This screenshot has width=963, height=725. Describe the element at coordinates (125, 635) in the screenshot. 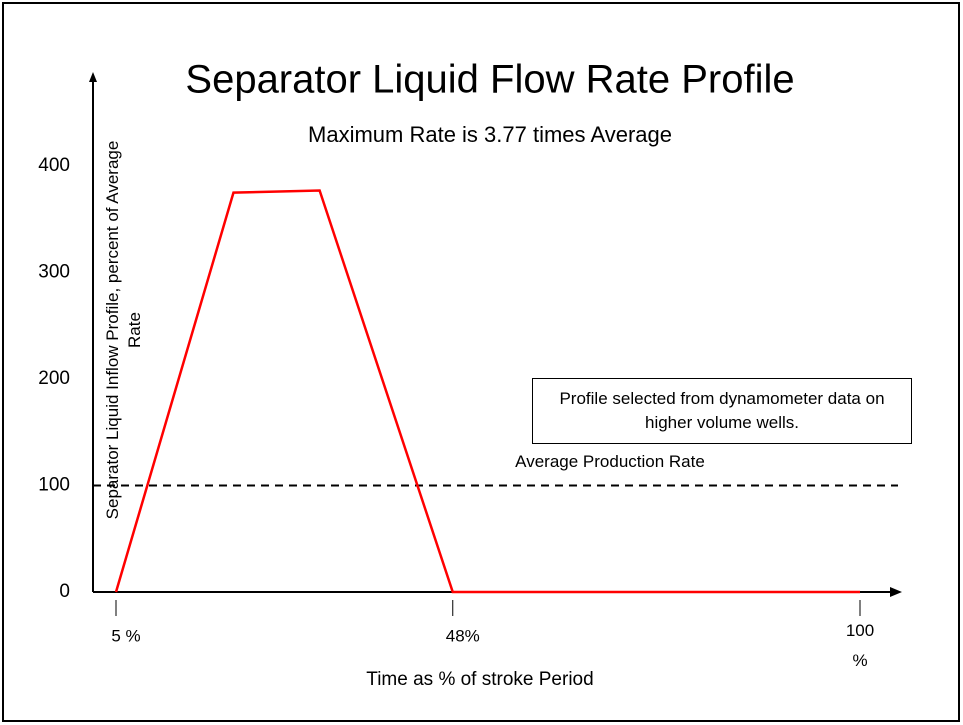

I see `x-tick-label: 5 %` at that location.